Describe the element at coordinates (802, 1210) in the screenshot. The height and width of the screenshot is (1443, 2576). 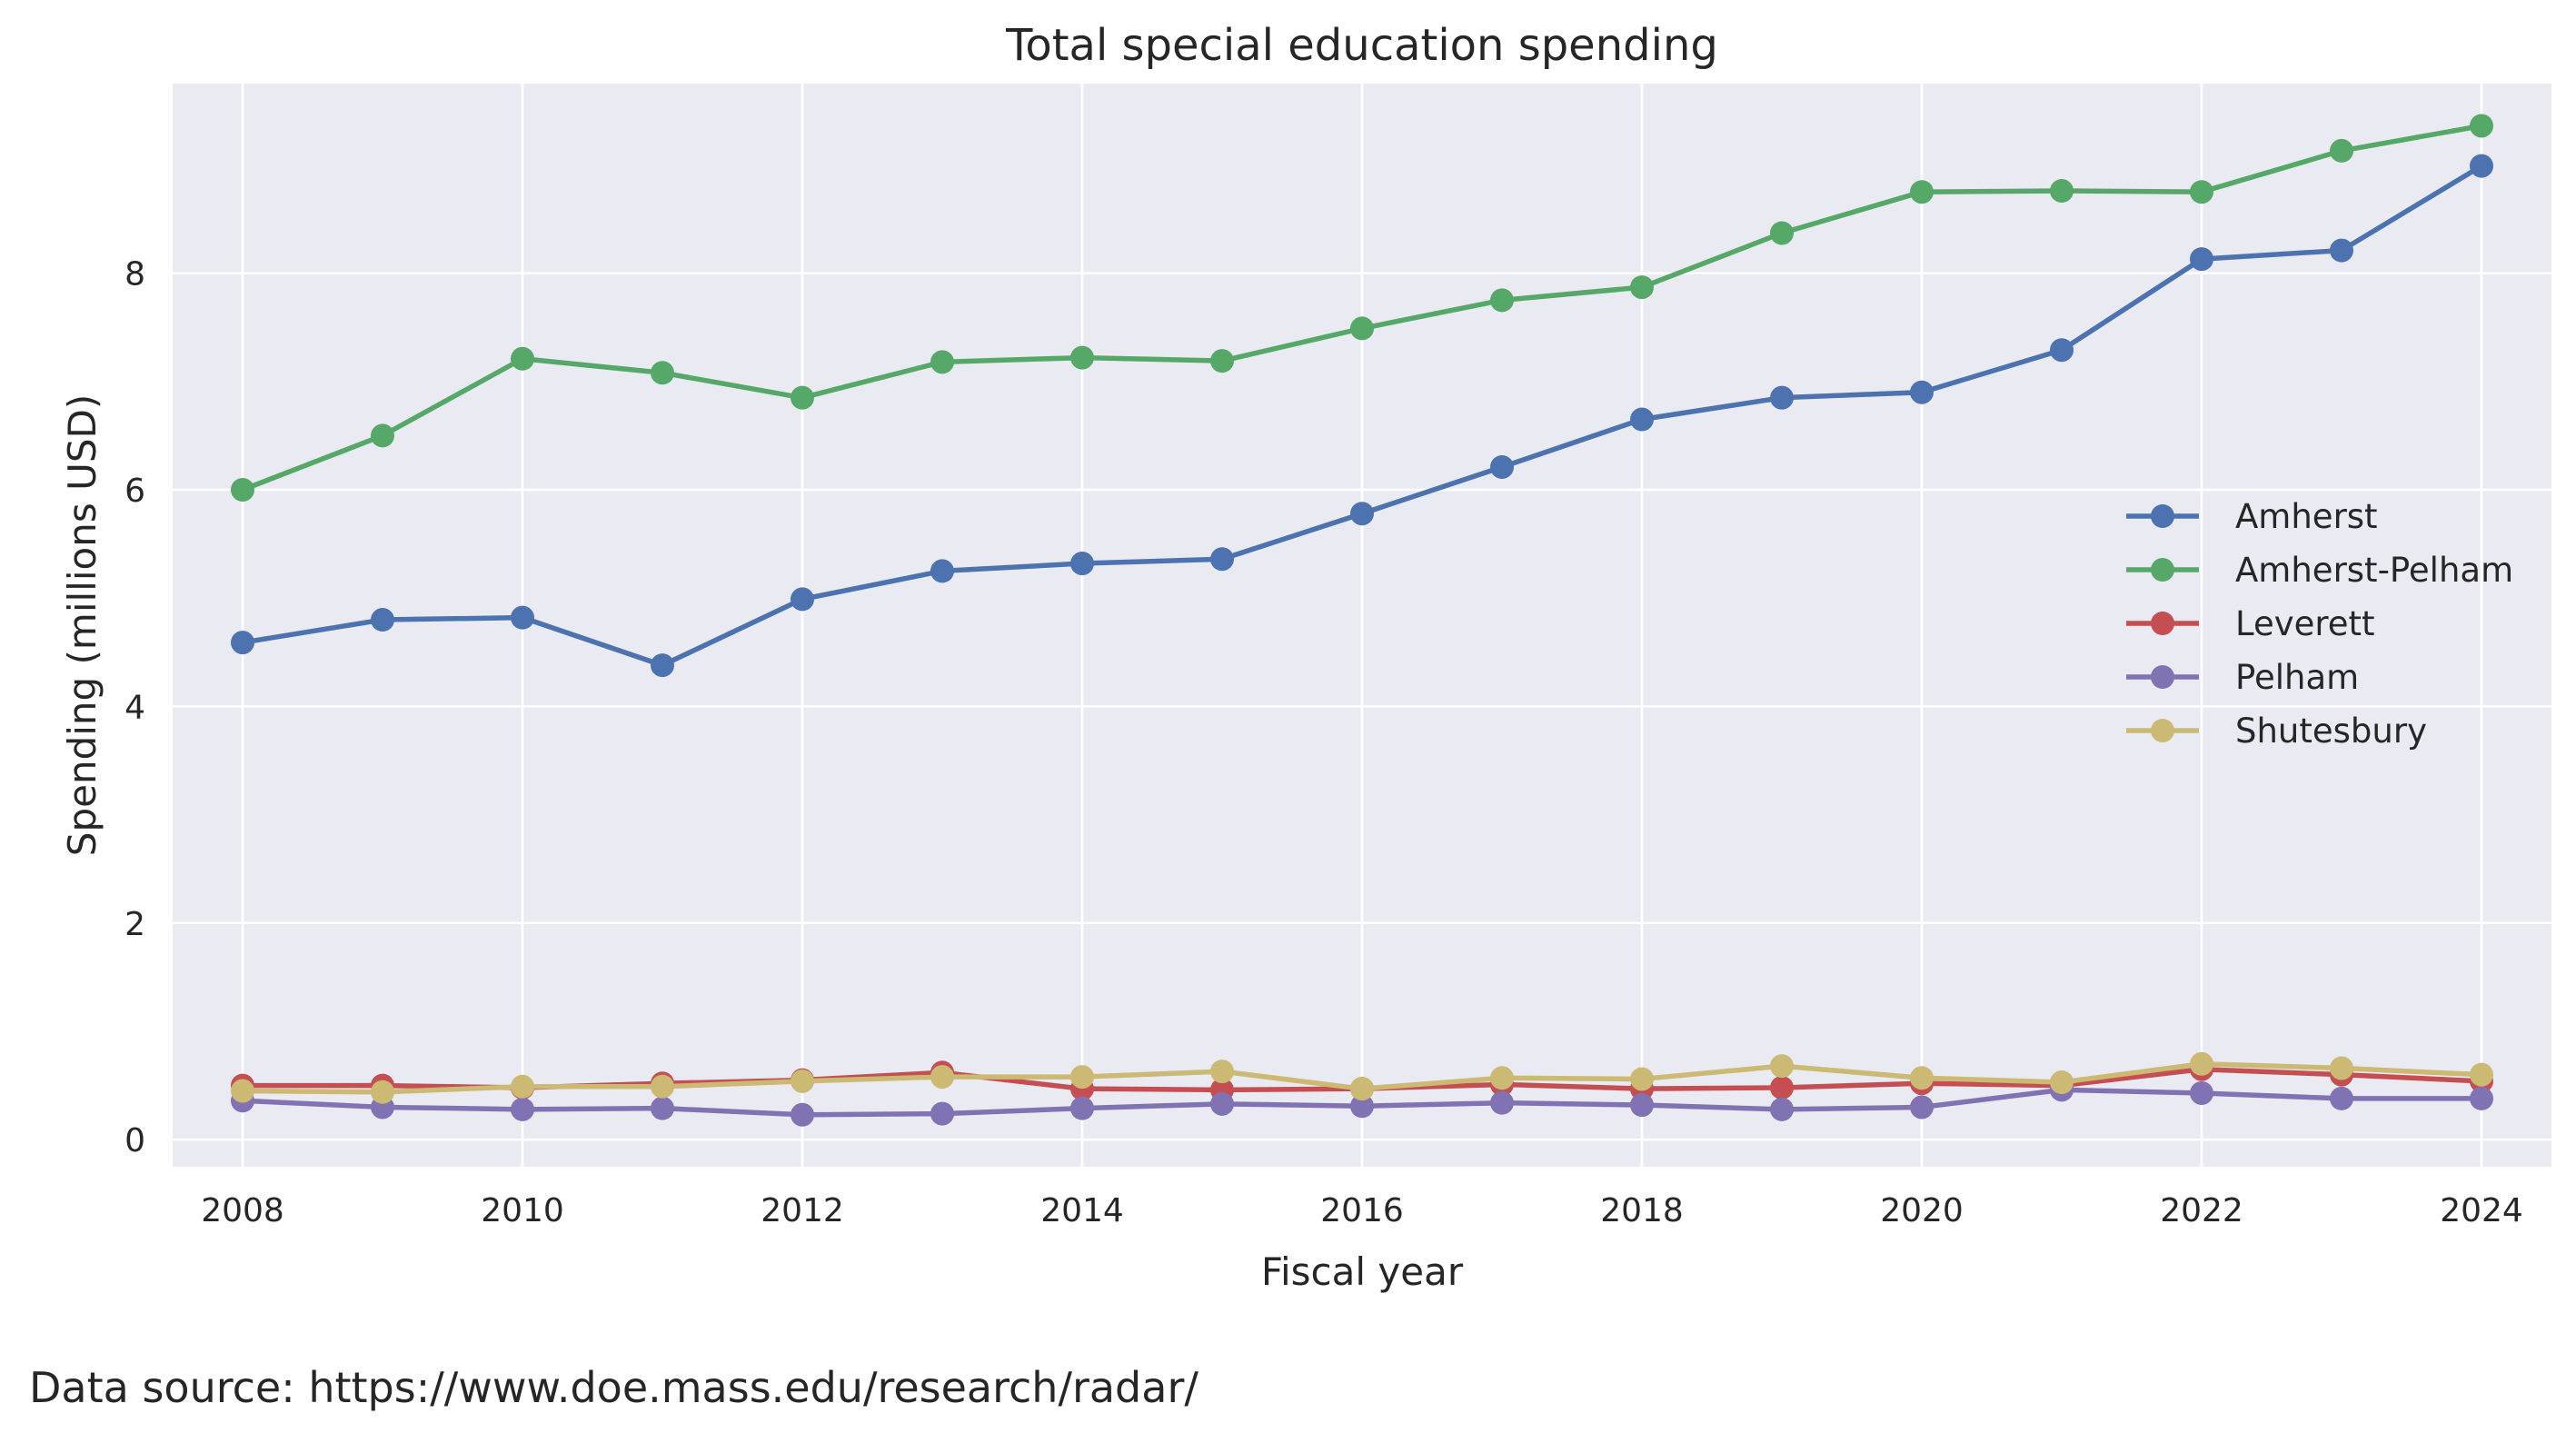
I see `x-tick-label: 2012` at that location.